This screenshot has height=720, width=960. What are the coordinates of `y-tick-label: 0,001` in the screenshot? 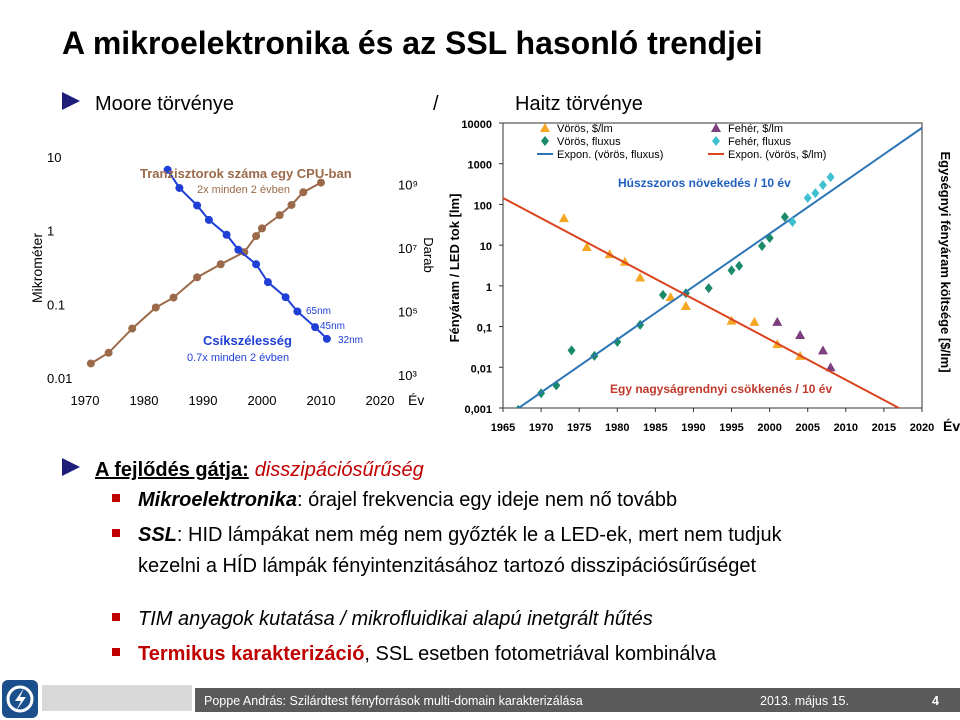 It's located at (478, 410).